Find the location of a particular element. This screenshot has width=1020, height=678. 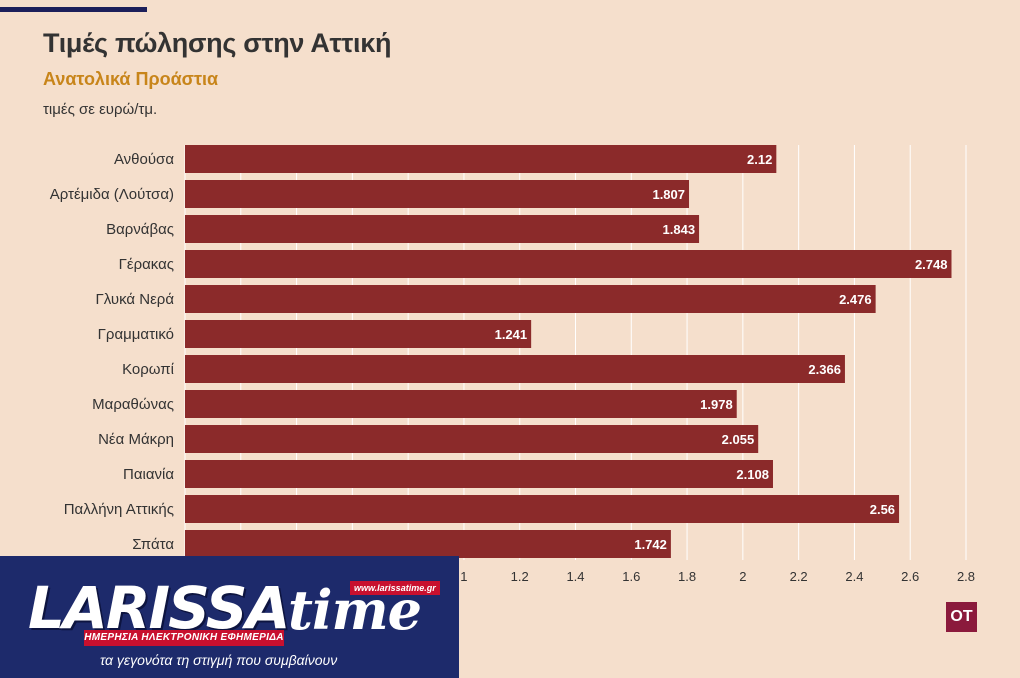

x-tick-label: 1 is located at coordinates (463, 576).